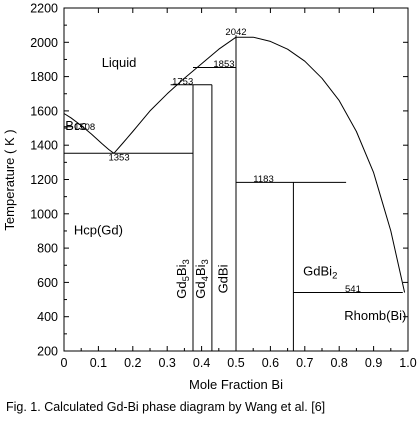 Image resolution: width=419 pixels, height=421 pixels. Describe the element at coordinates (182, 81) in the screenshot. I see `temperature-label: 1753` at that location.